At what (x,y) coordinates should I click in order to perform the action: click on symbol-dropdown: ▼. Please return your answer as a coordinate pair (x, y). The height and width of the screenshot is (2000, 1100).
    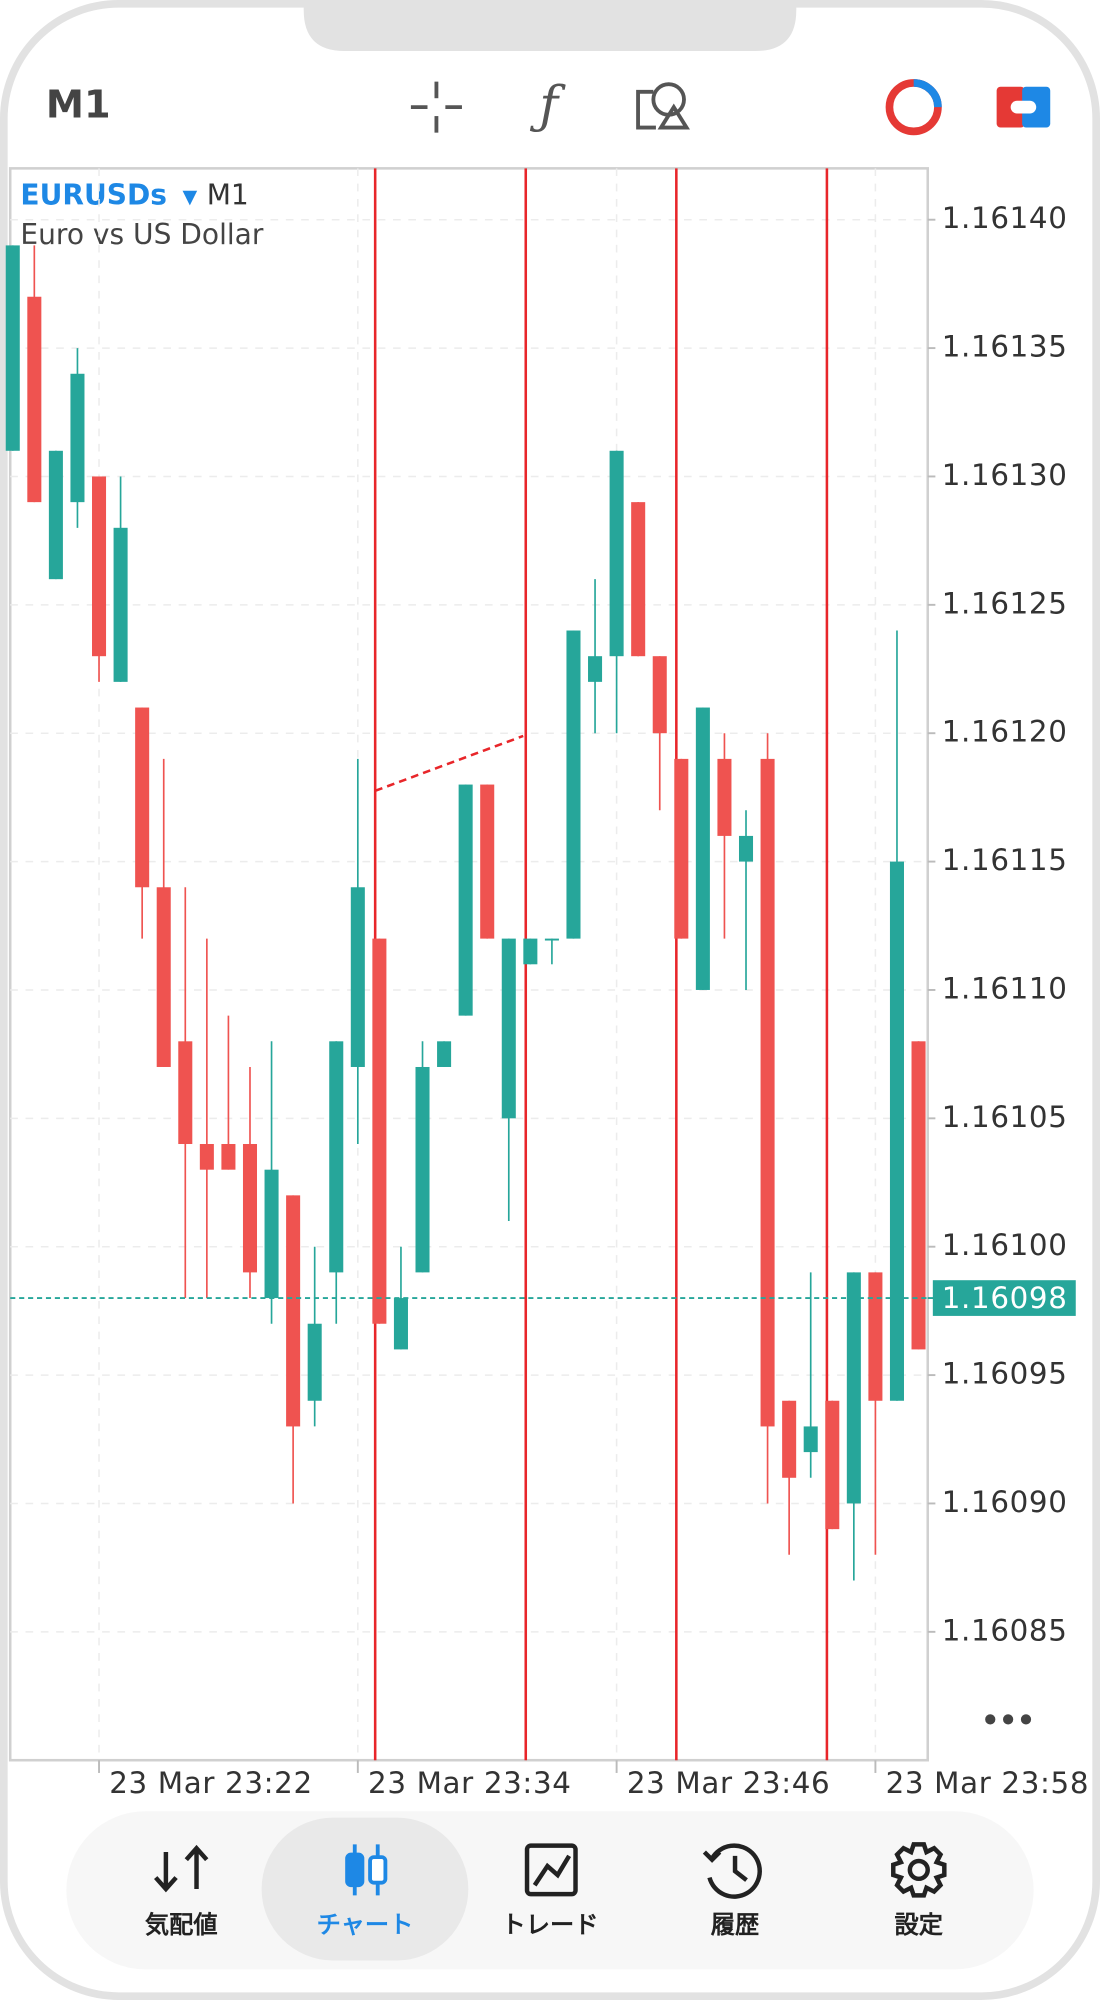
    Looking at the image, I should click on (189, 196).